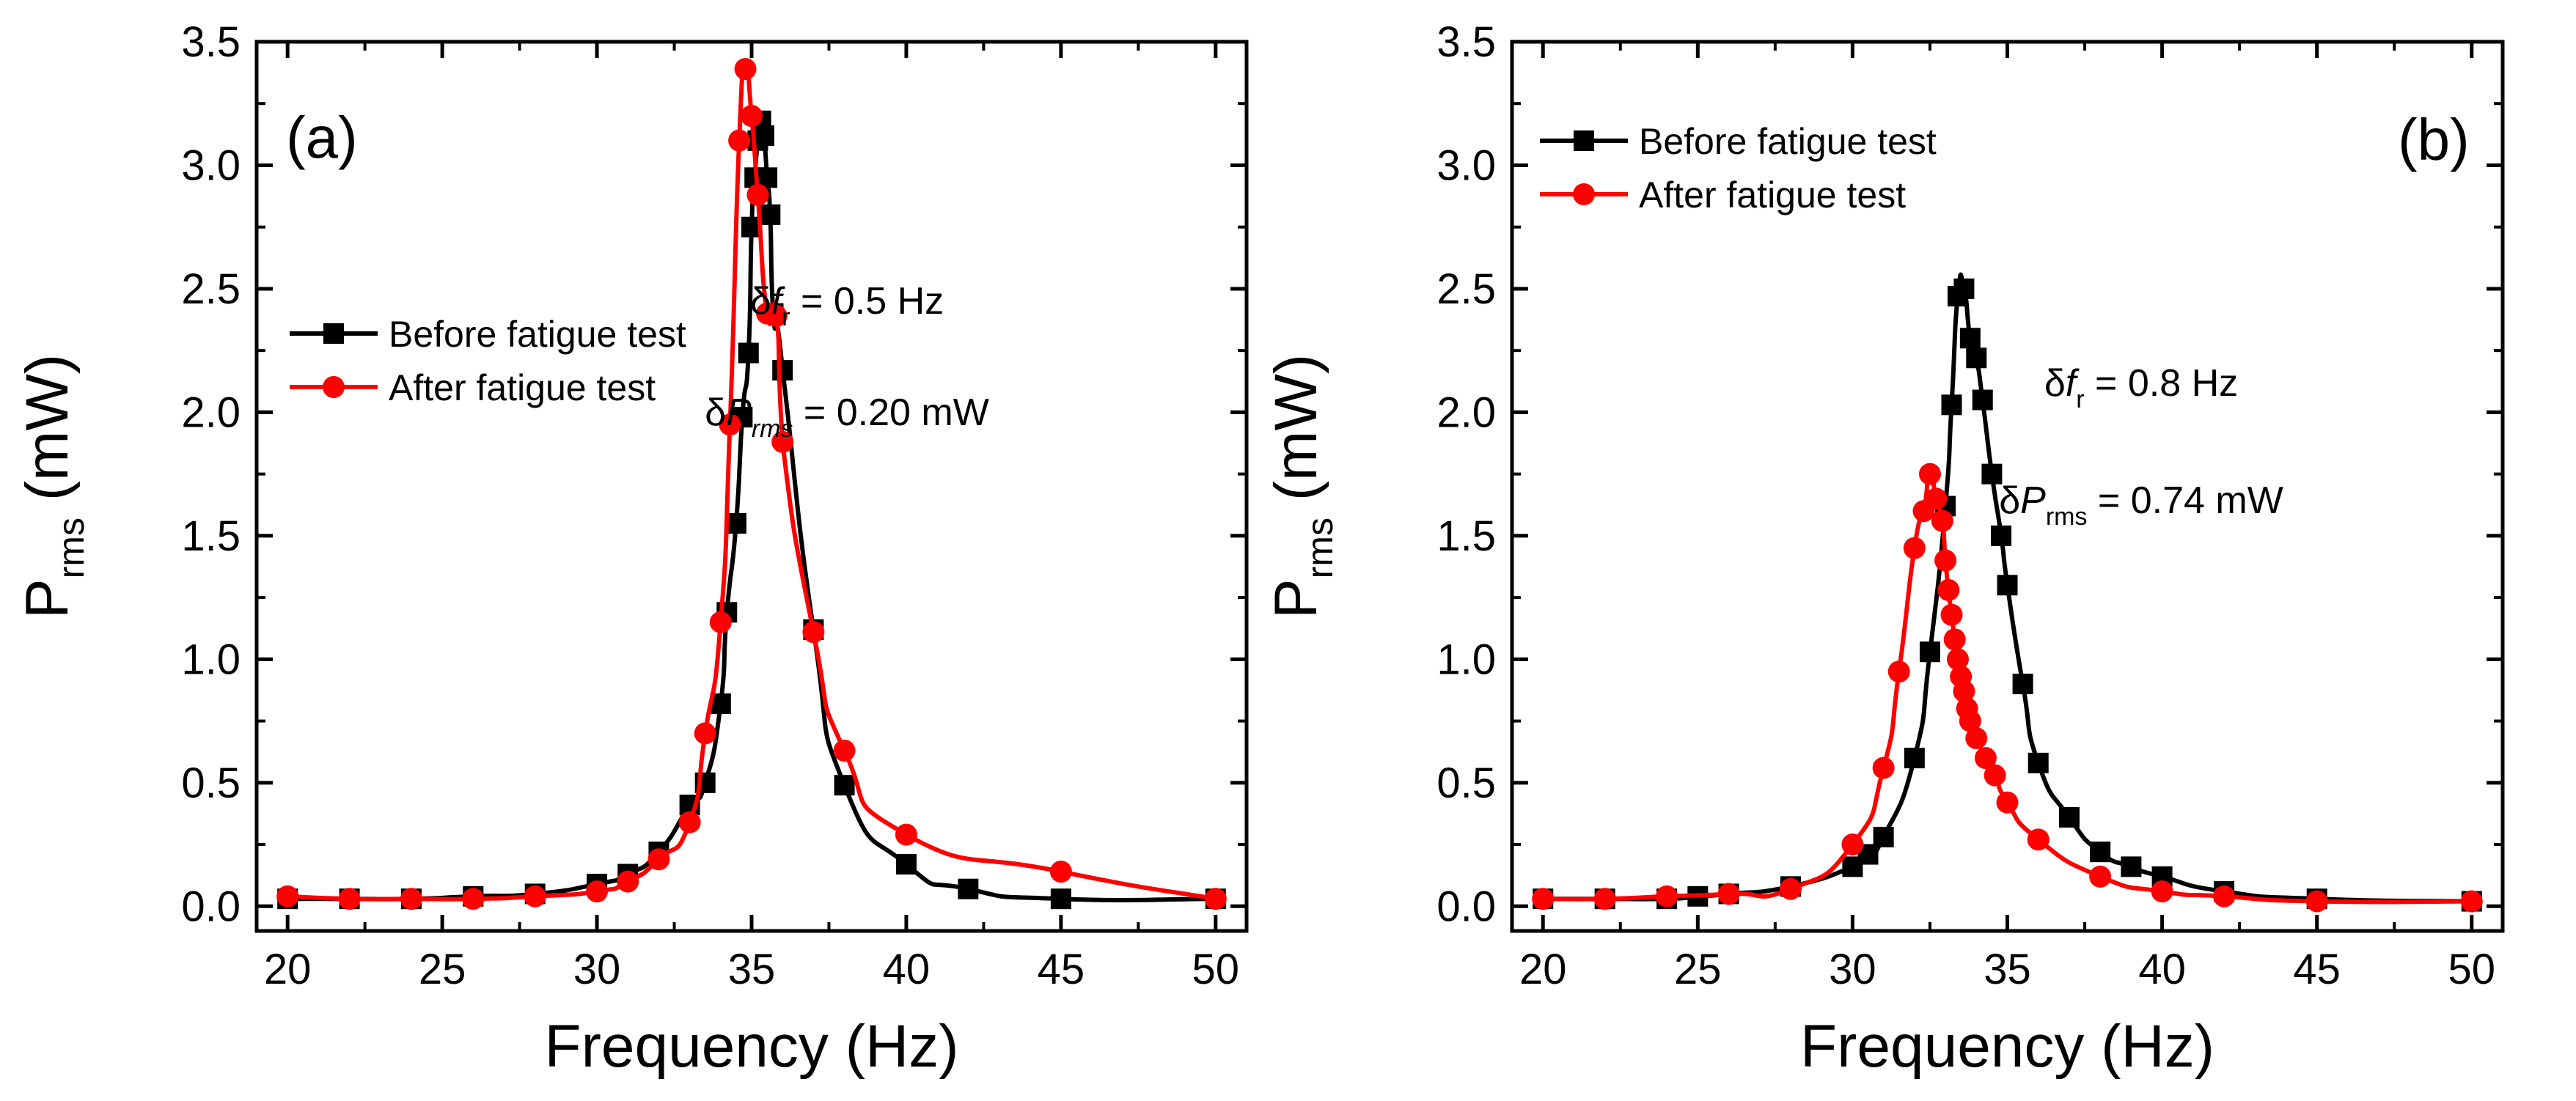 The width and height of the screenshot is (2576, 1101). Describe the element at coordinates (211, 289) in the screenshot. I see `y-tick-label: 2.5` at that location.